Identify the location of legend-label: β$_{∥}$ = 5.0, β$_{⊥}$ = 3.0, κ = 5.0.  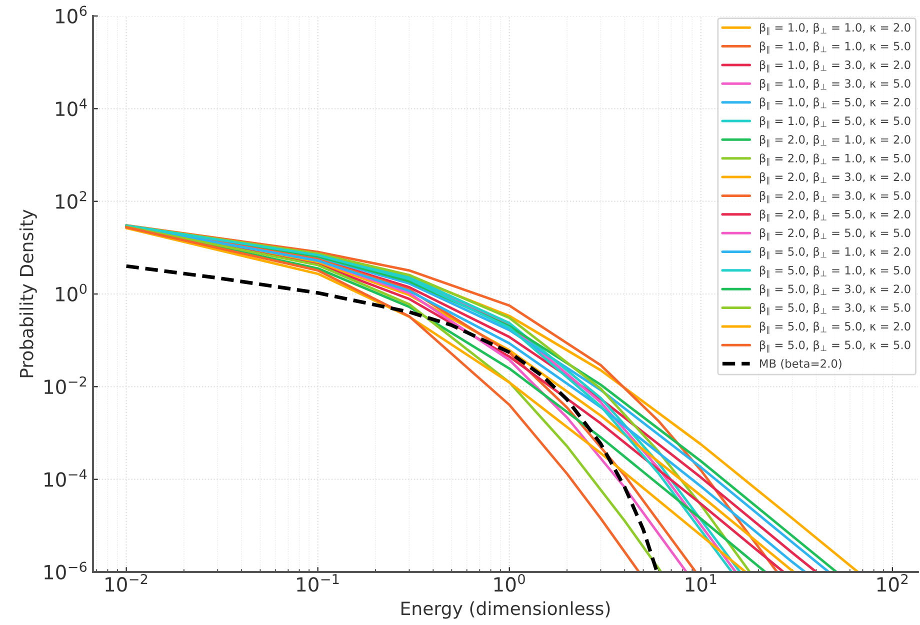
(835, 309).